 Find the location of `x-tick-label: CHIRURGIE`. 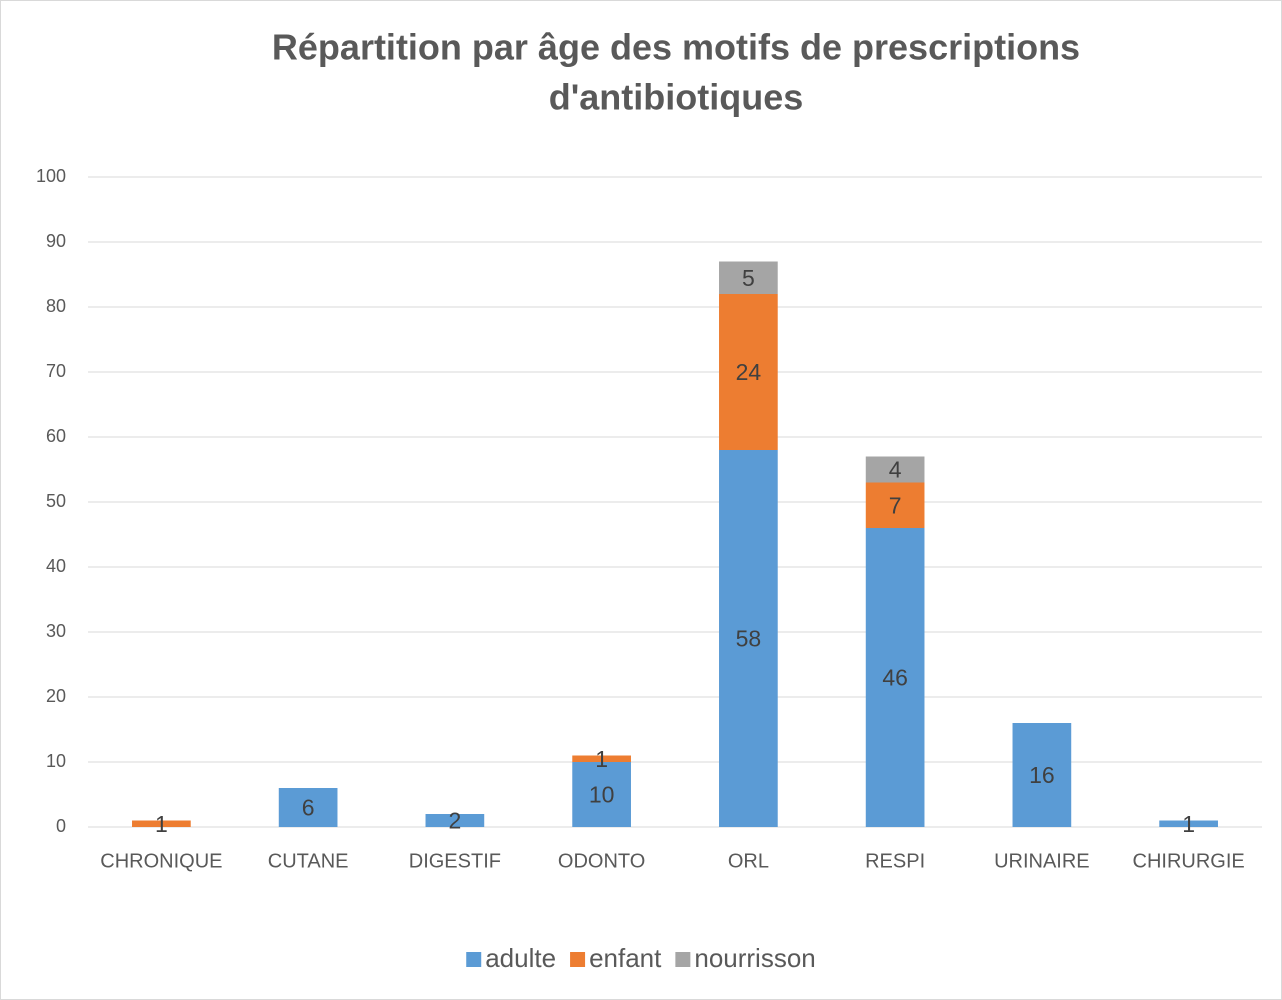

x-tick-label: CHIRURGIE is located at coordinates (1189, 861).